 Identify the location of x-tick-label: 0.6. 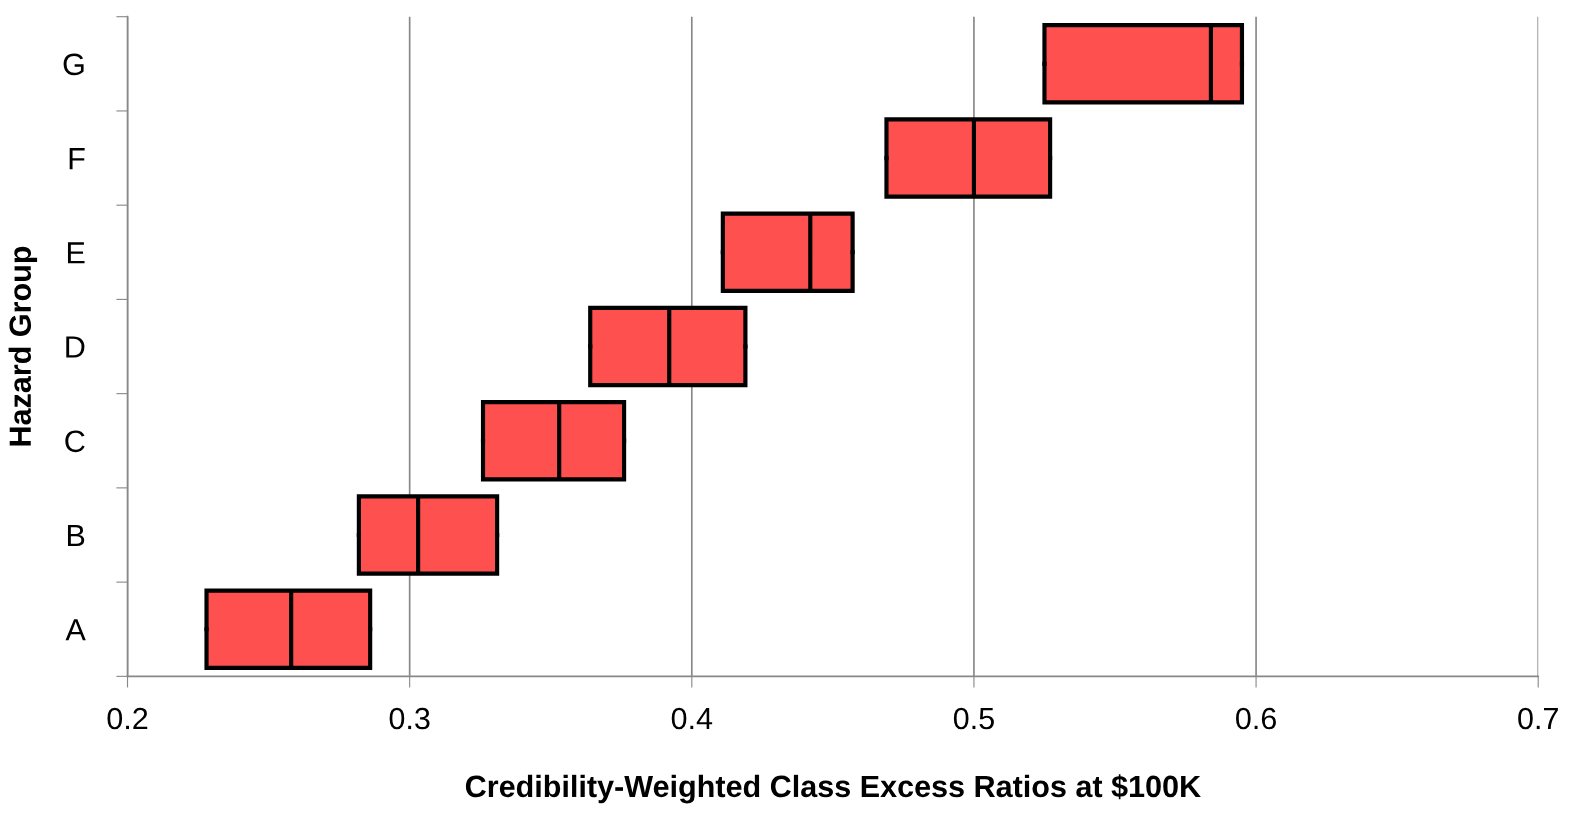
(1256, 718).